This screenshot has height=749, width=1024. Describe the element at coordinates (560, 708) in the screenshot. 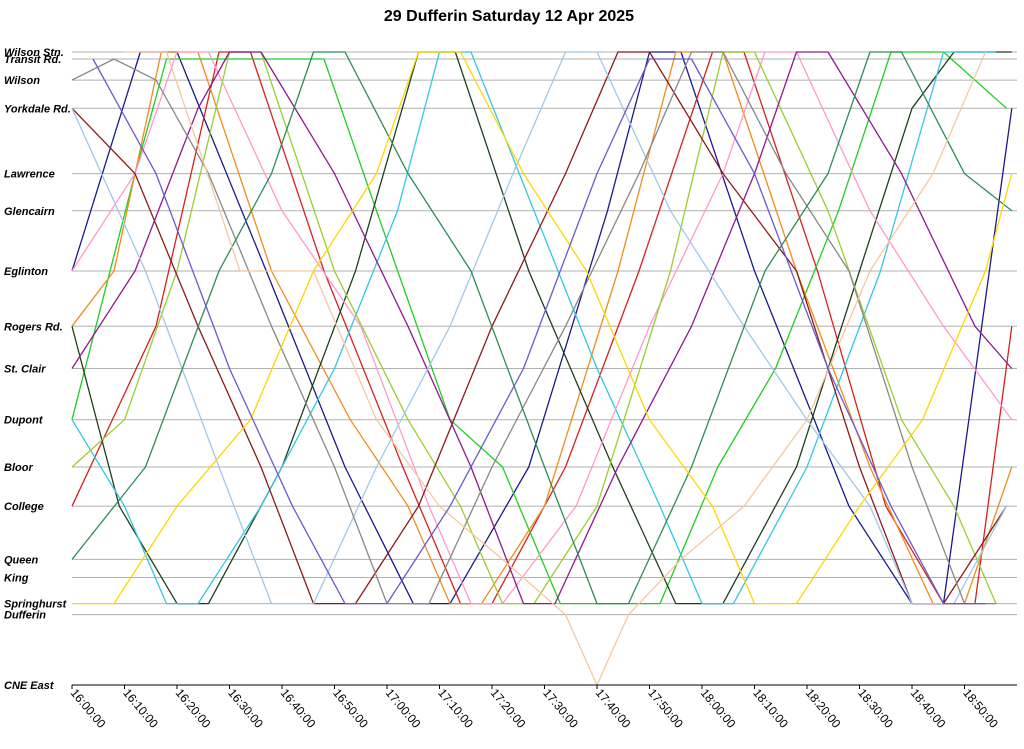

I see `x-tick-label-17-30-00: 17:30:00` at that location.